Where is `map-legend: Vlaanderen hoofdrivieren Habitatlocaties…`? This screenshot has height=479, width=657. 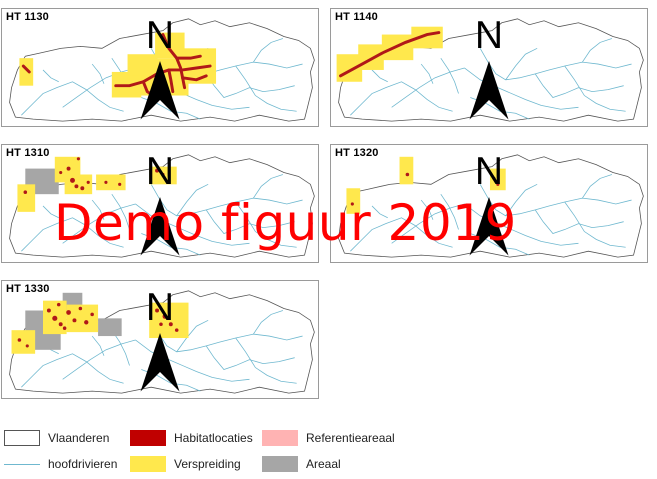
map-legend: Vlaanderen hoofdrivieren Habitatlocaties… is located at coordinates (328, 450).